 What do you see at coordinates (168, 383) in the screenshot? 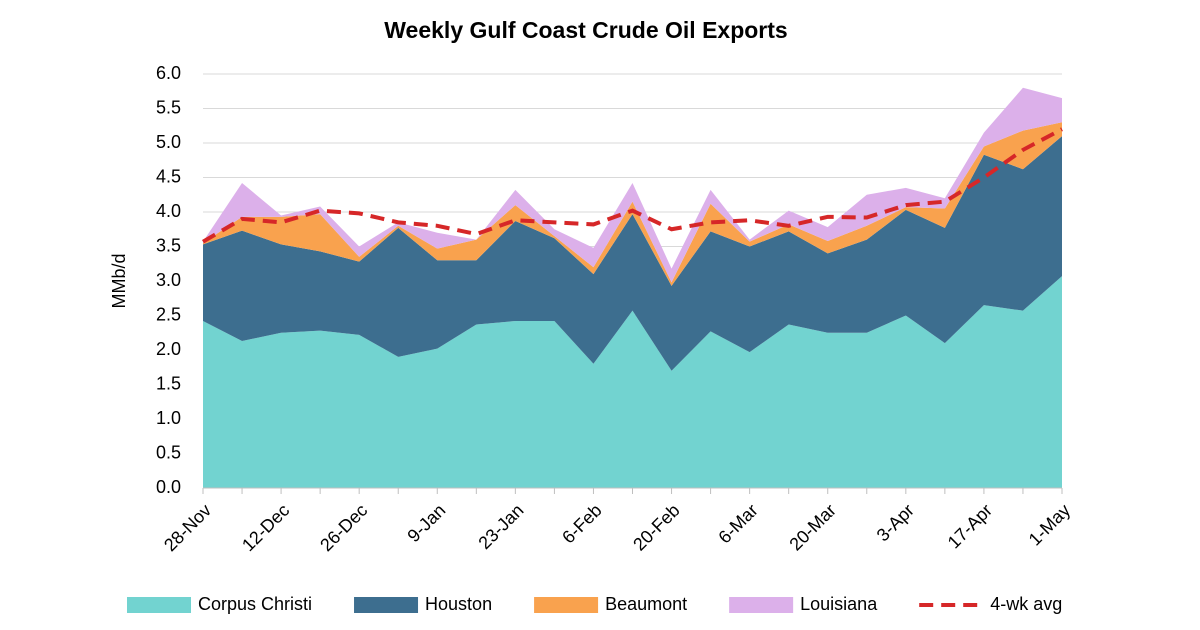
I see `y-tick-label: 1.5` at bounding box center [168, 383].